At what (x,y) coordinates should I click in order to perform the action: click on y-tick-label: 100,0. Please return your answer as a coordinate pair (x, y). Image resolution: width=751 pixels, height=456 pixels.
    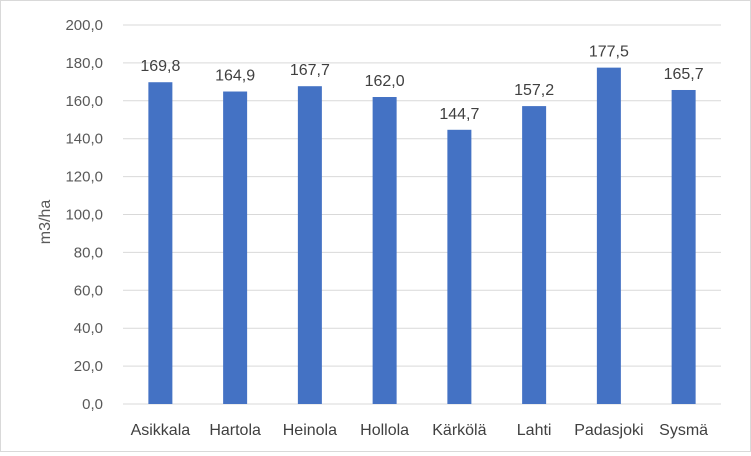
    Looking at the image, I should click on (84, 215).